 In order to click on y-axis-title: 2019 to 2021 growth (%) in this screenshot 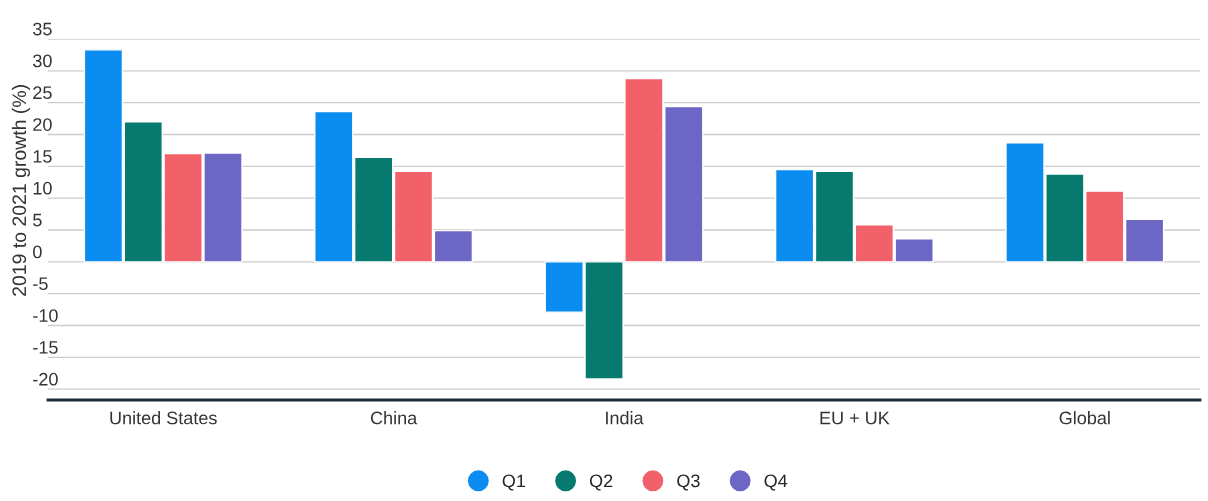, I will do `click(20, 190)`.